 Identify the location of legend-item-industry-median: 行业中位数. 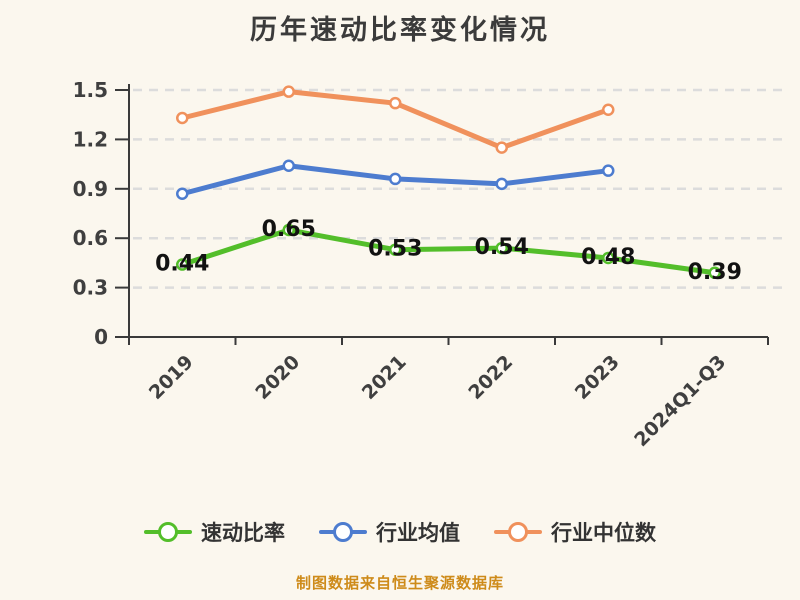
(575, 532).